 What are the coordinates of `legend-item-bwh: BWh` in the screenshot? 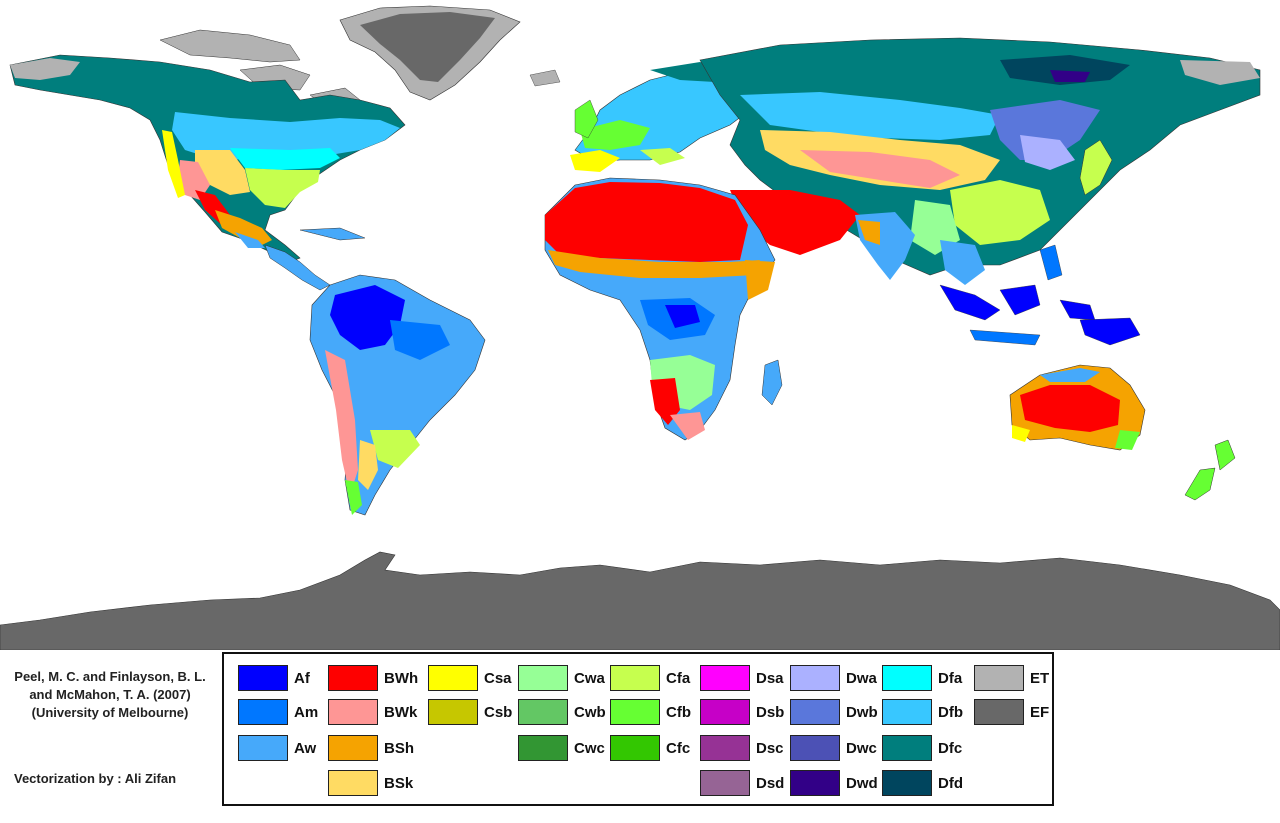 It's located at (373, 678).